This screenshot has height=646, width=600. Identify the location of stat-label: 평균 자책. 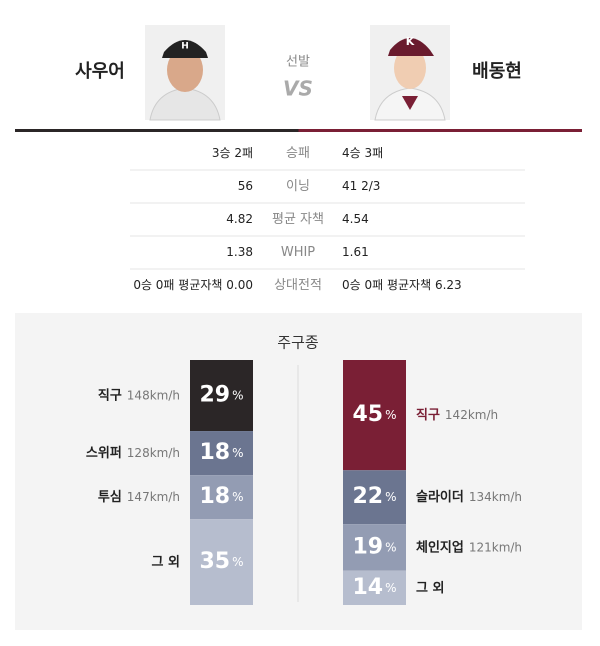
(298, 219).